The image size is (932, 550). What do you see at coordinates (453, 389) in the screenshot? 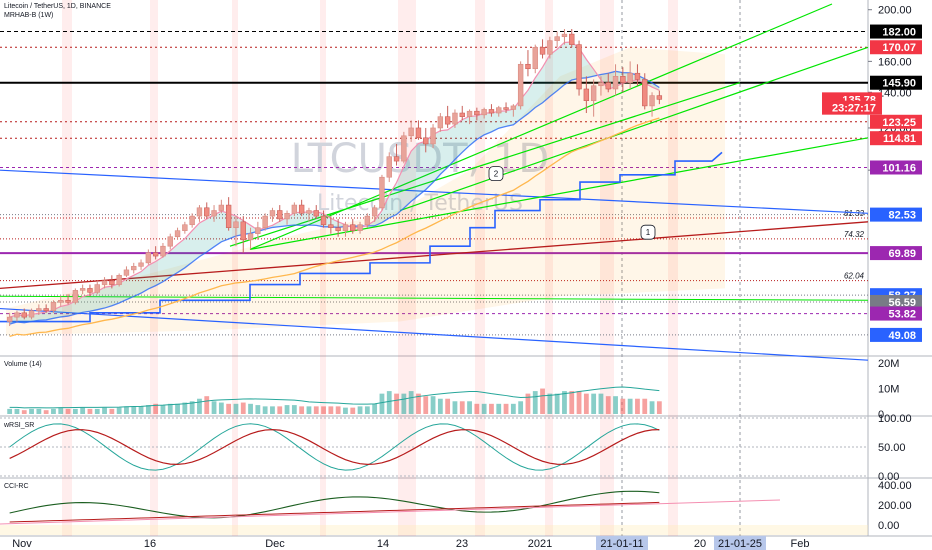
I see `volume-pane: 20M 10M 0` at bounding box center [453, 389].